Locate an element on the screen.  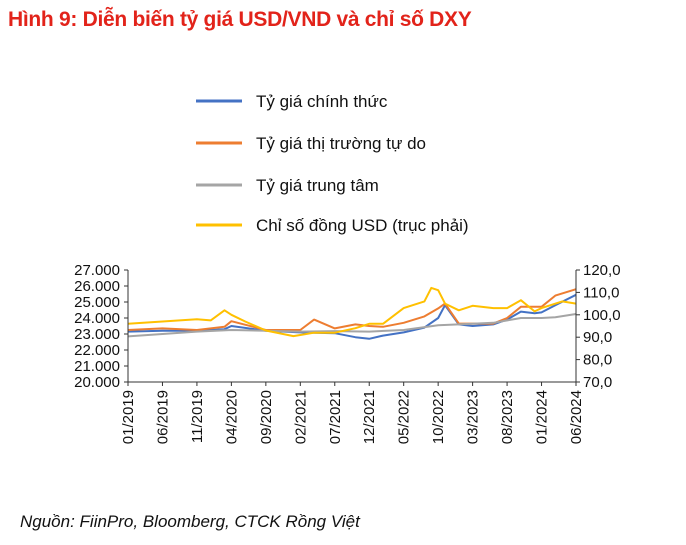
x-tick-label: 04/2020 is located at coordinates (231, 417).